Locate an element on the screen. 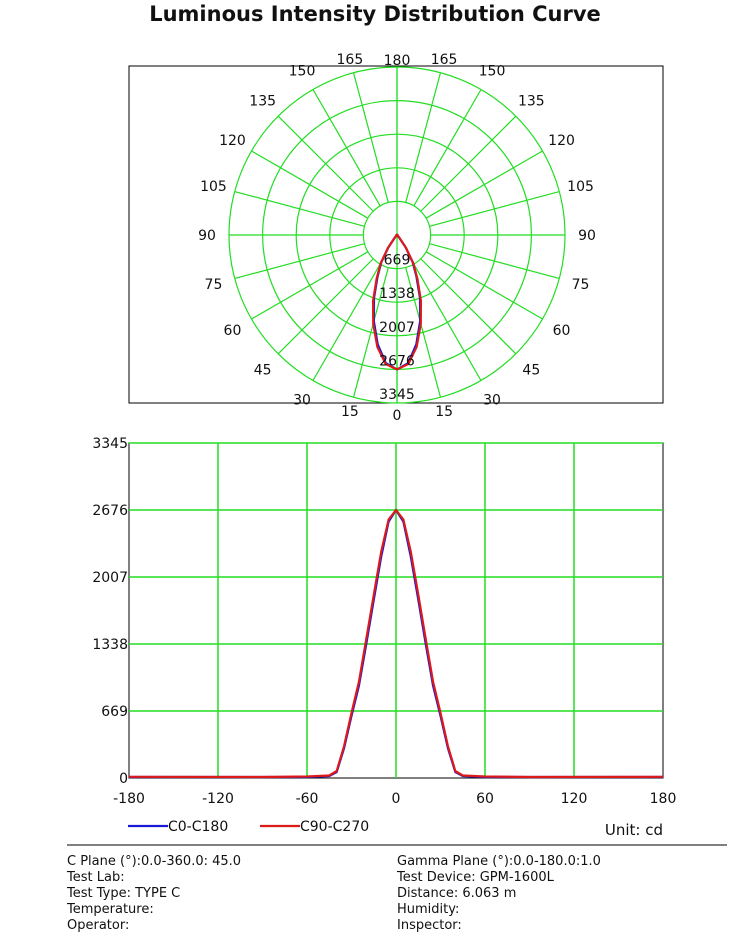  polar-angle-label-right: 150 is located at coordinates (492, 71).